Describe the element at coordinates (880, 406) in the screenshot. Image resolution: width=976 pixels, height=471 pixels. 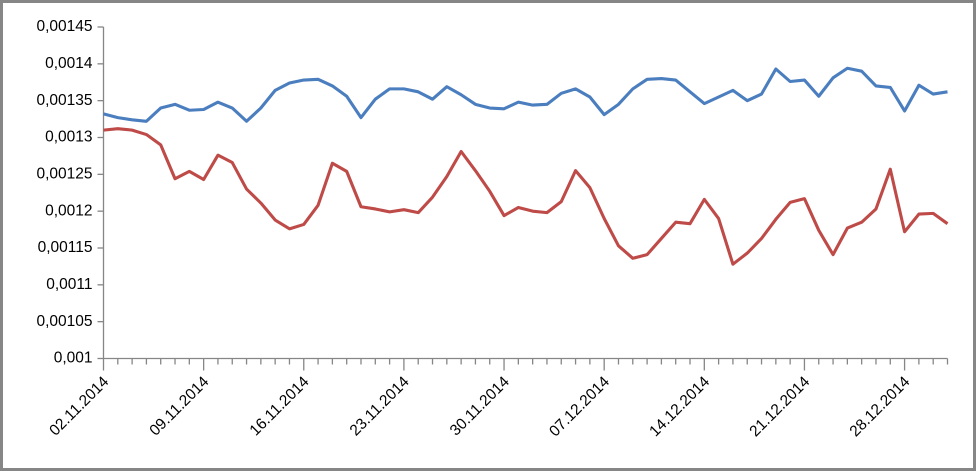
I see `x-axis-tick-label: 28.12.2014` at that location.